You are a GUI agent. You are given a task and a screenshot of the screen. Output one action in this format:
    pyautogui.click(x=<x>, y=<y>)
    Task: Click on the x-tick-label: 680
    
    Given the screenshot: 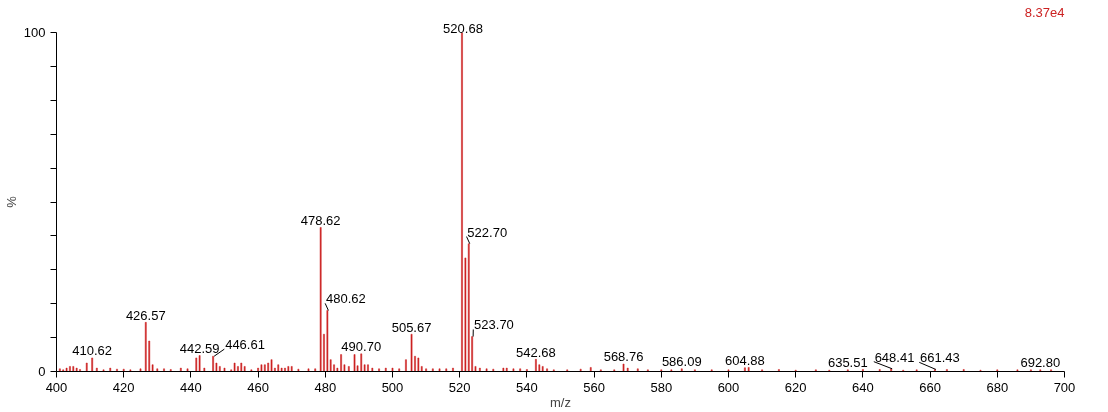 What is the action you would take?
    pyautogui.click(x=997, y=387)
    